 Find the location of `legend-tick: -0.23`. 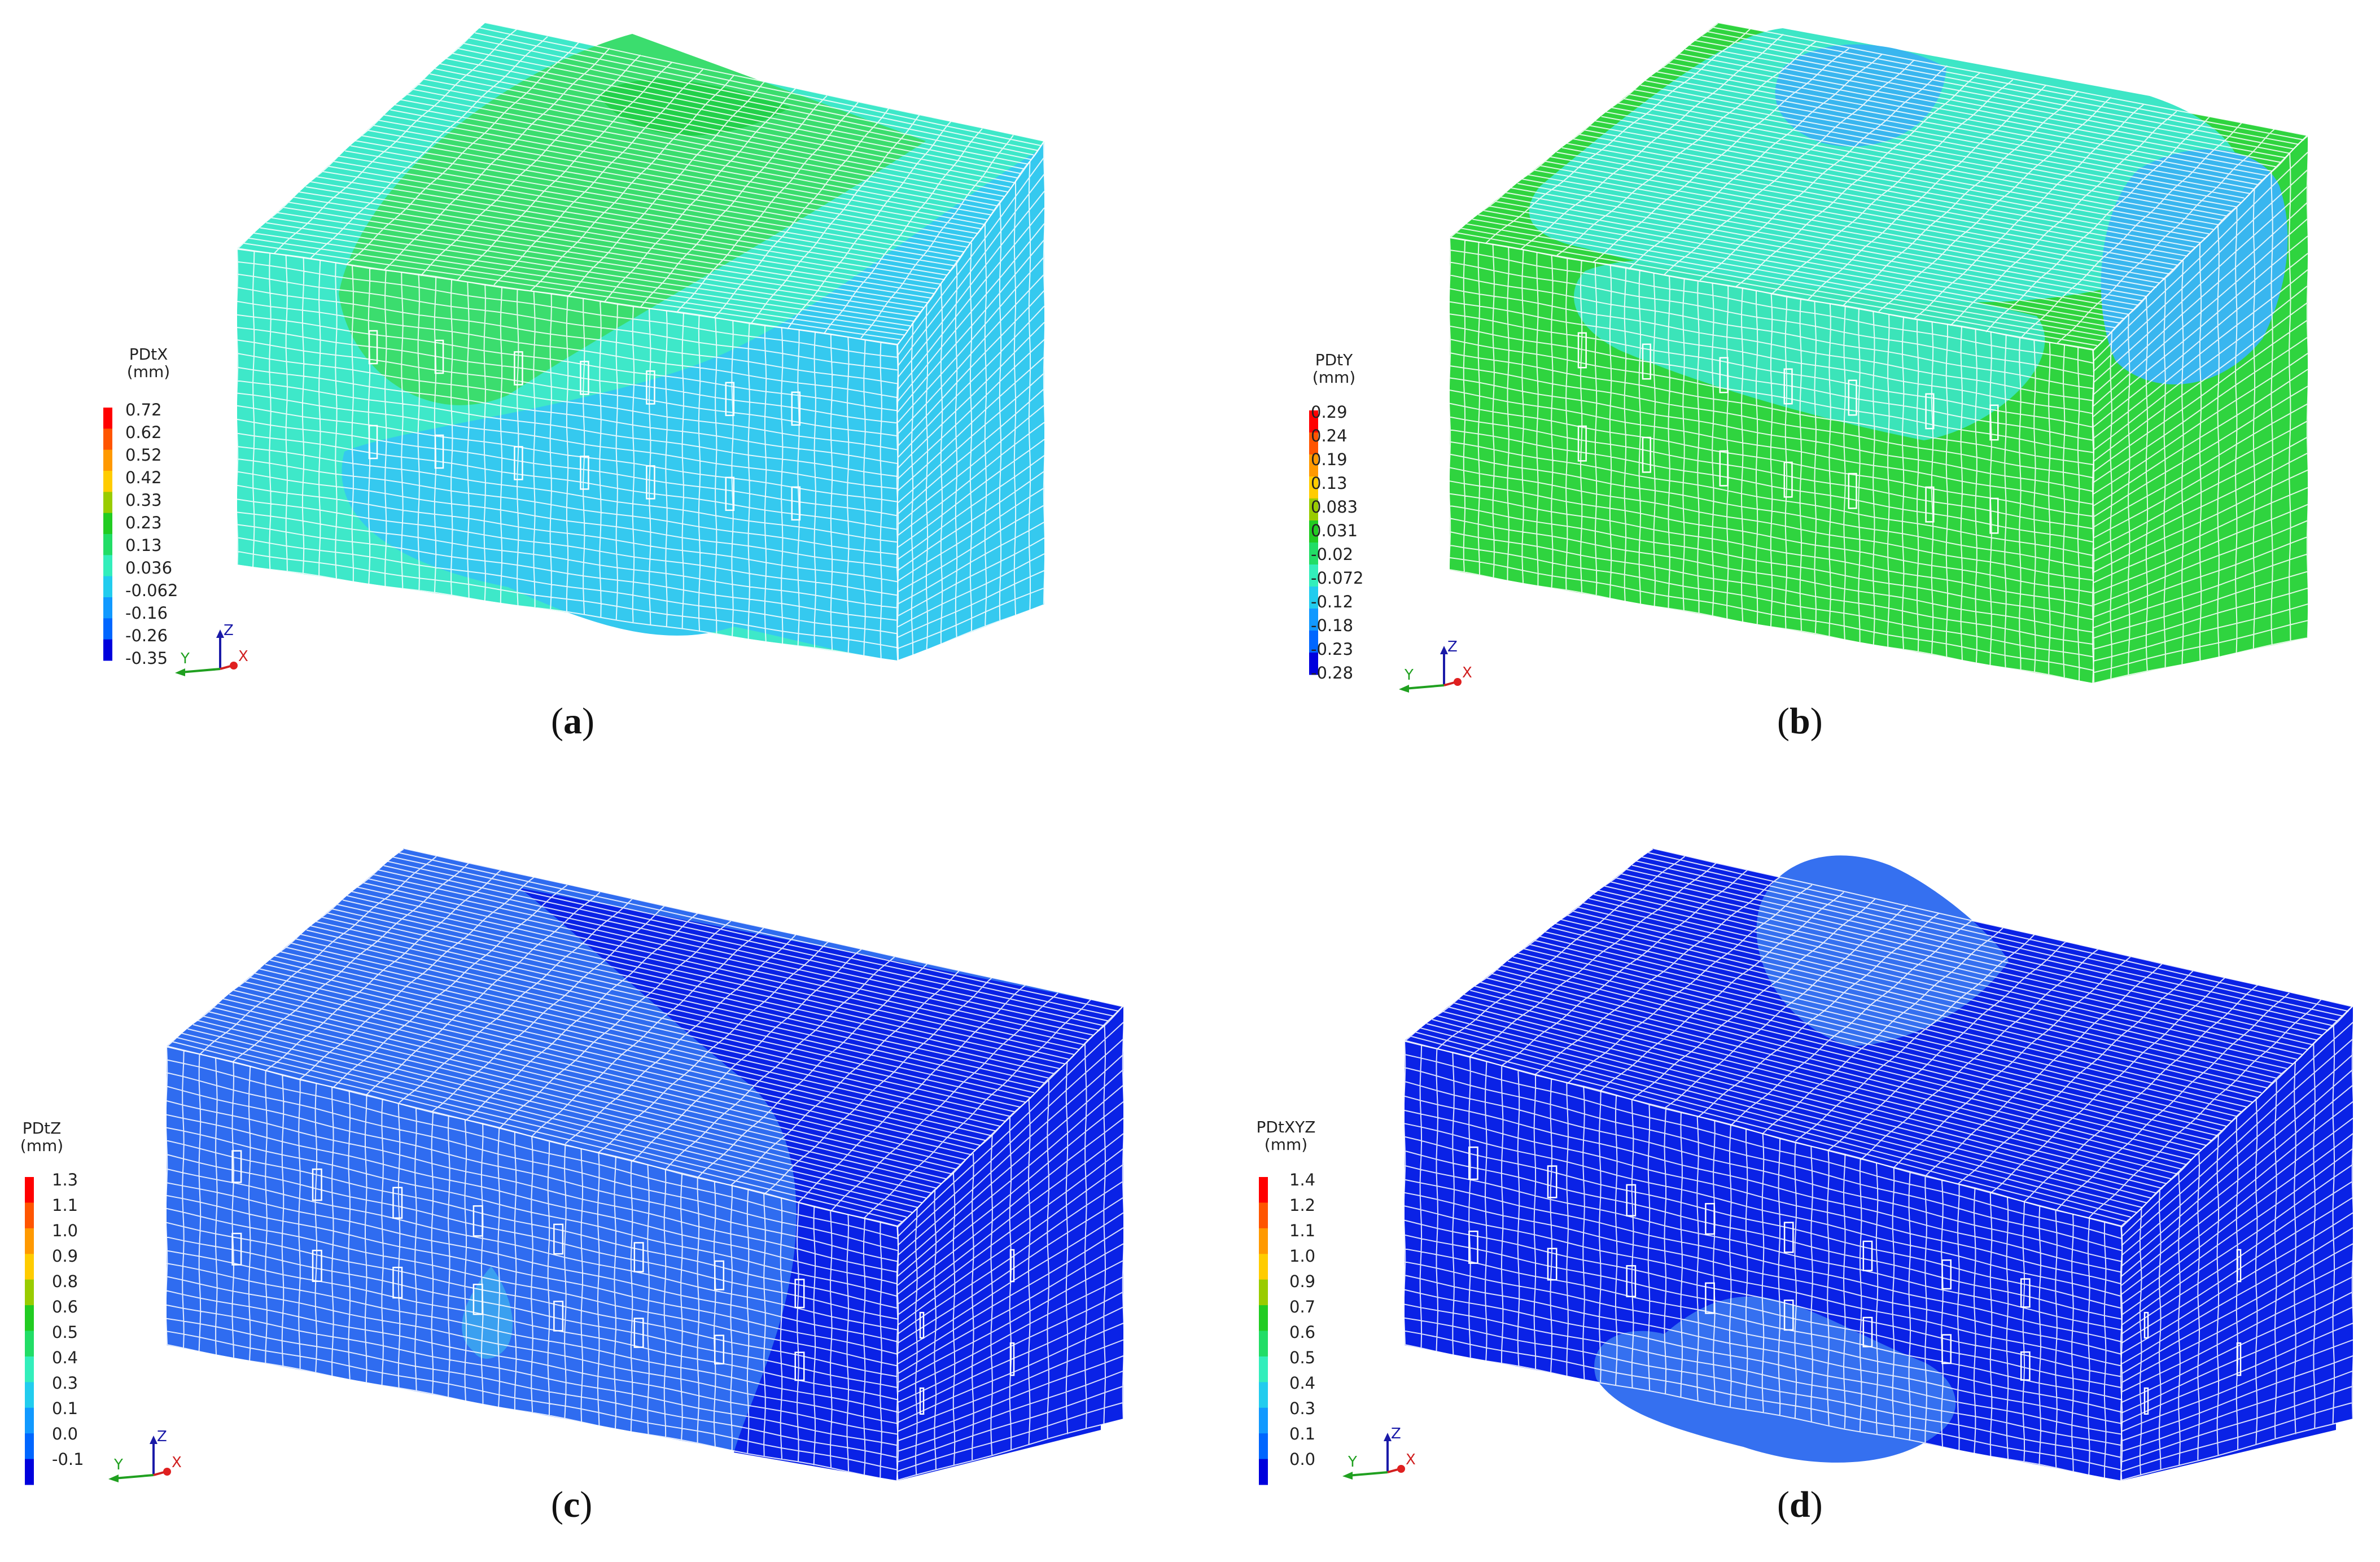

legend-tick: -0.23 is located at coordinates (1332, 650).